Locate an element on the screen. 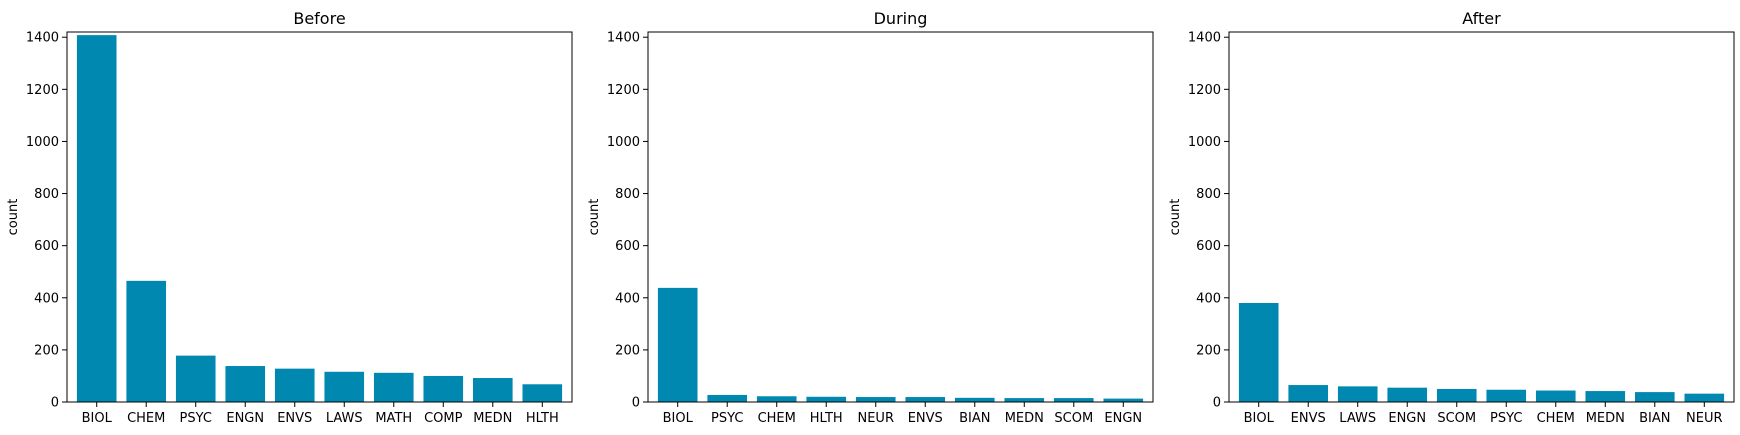 The width and height of the screenshot is (1740, 435). chart-title: Before is located at coordinates (319, 18).